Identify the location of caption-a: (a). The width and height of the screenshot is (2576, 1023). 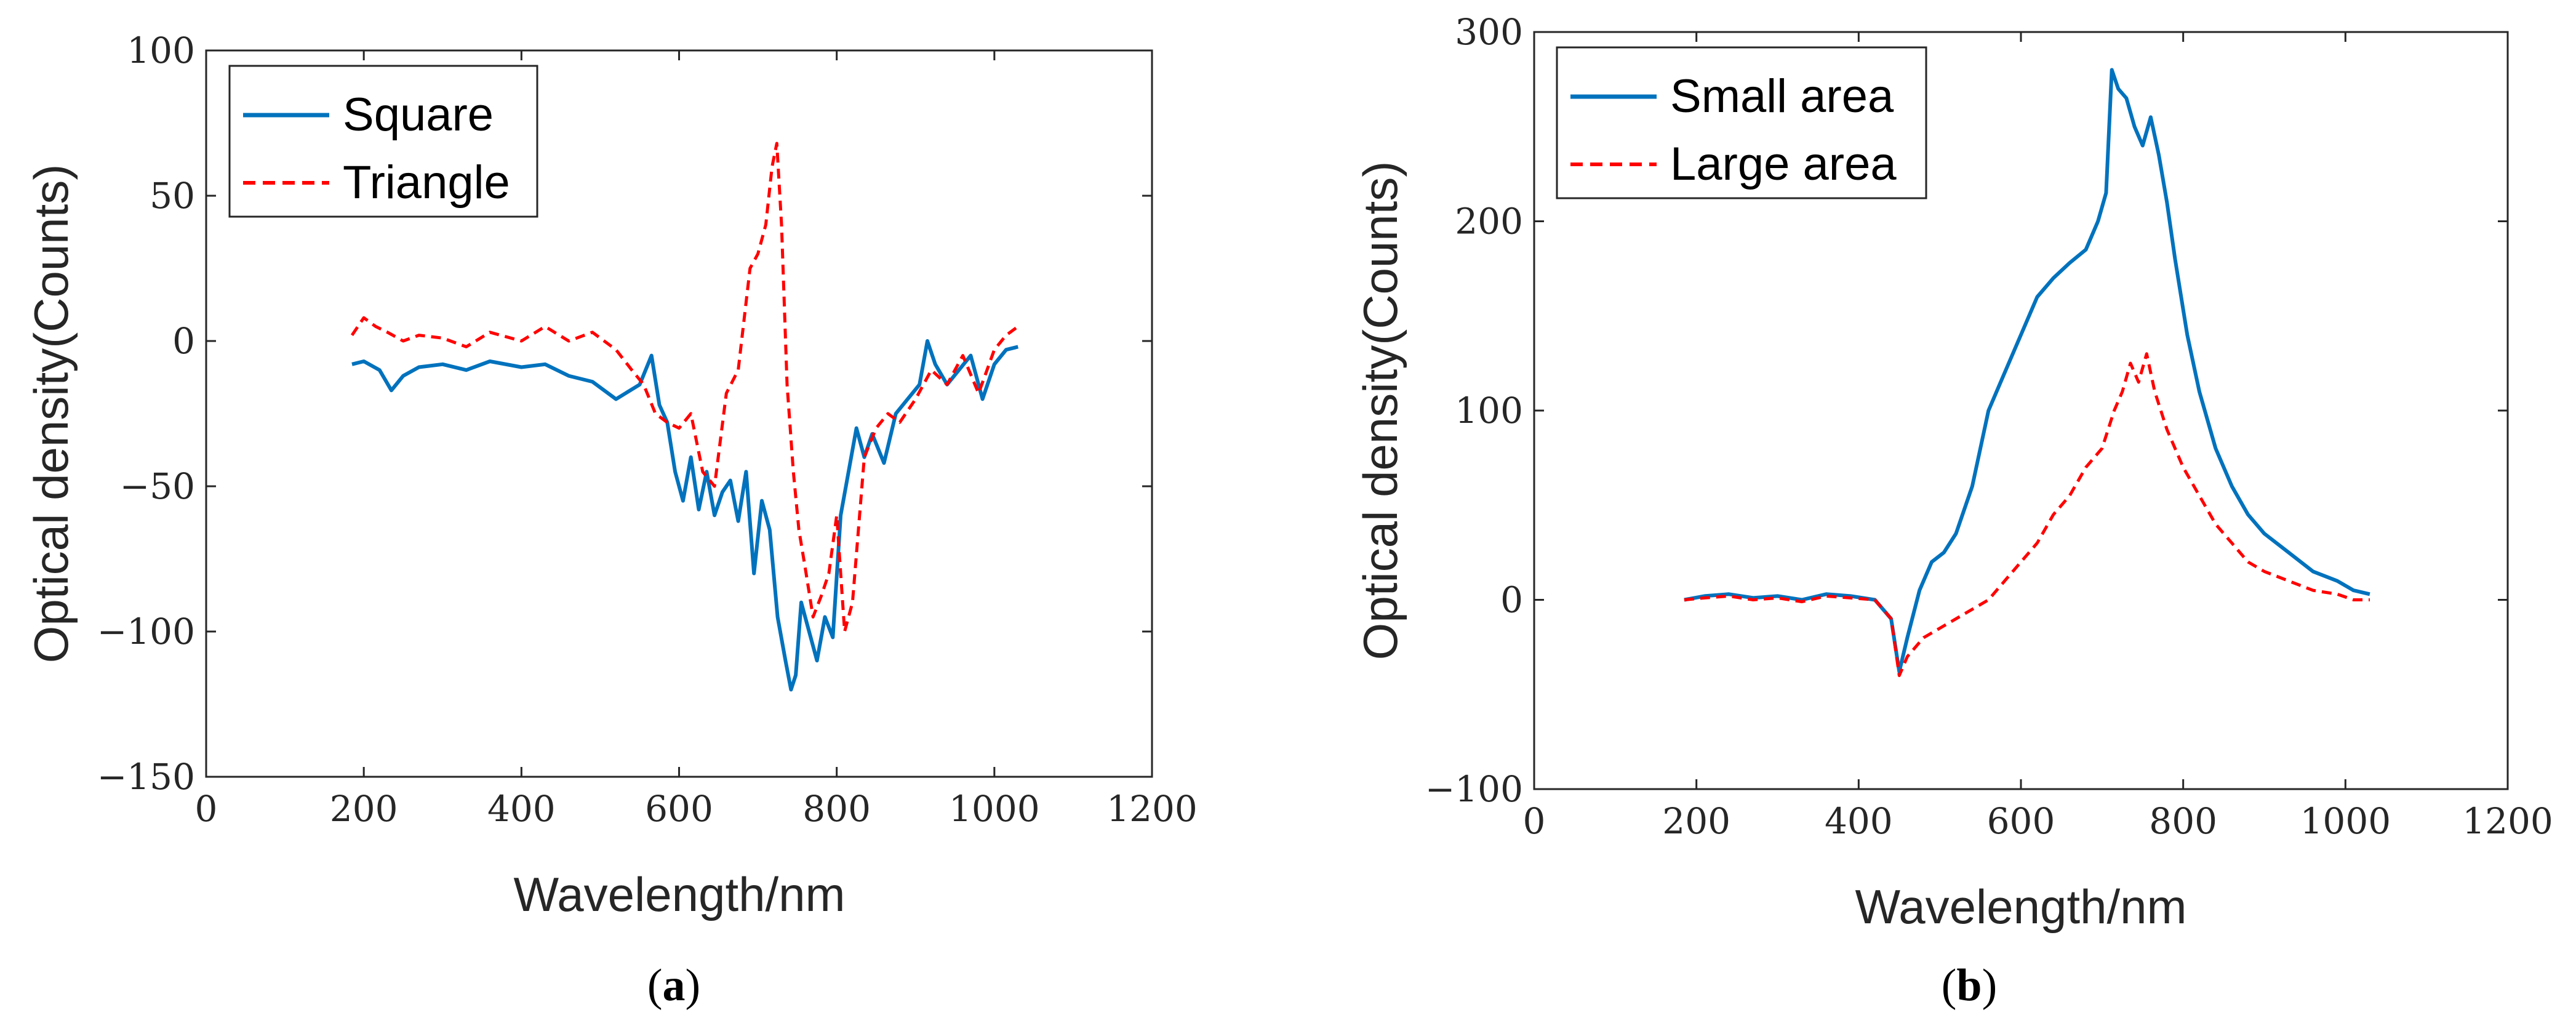
(673, 985).